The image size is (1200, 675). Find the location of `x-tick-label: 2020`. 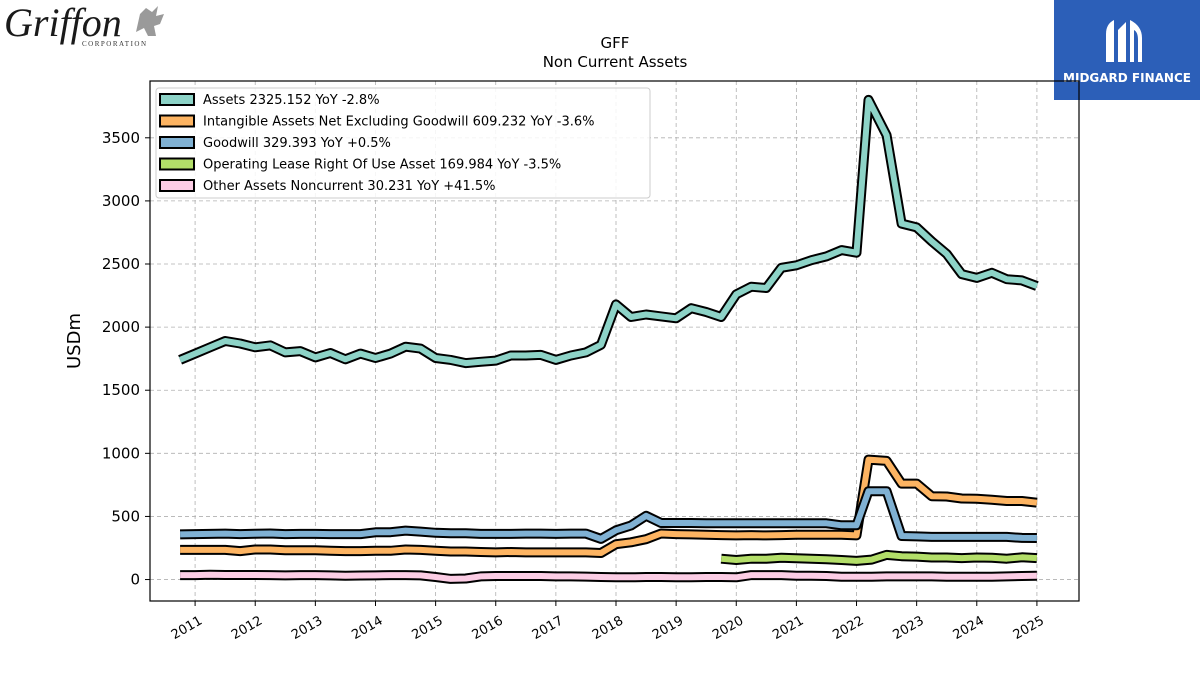

x-tick-label: 2020 is located at coordinates (728, 628).